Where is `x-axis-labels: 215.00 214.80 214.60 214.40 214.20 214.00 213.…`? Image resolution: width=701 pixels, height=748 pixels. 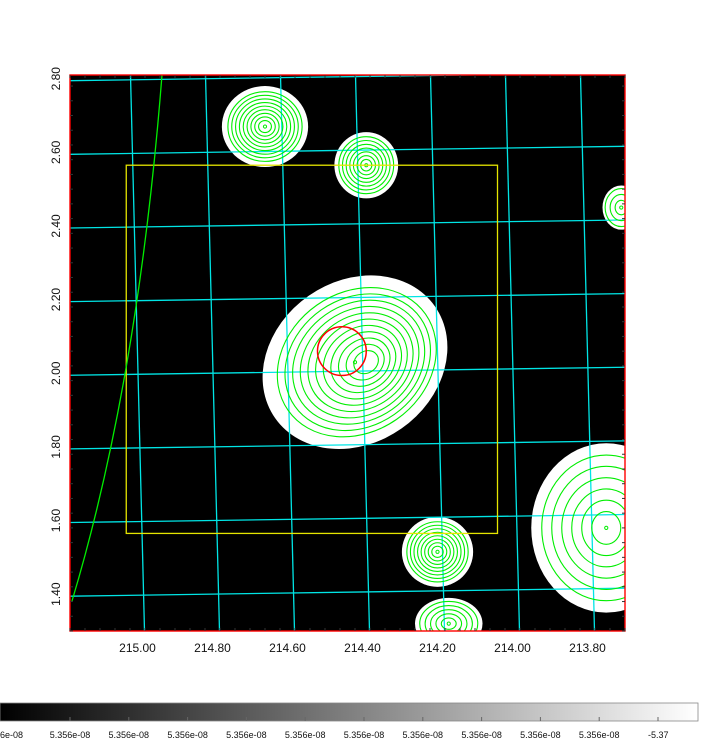 x-axis-labels: 215.00 214.80 214.60 214.40 214.20 214.00 213.… is located at coordinates (362, 648).